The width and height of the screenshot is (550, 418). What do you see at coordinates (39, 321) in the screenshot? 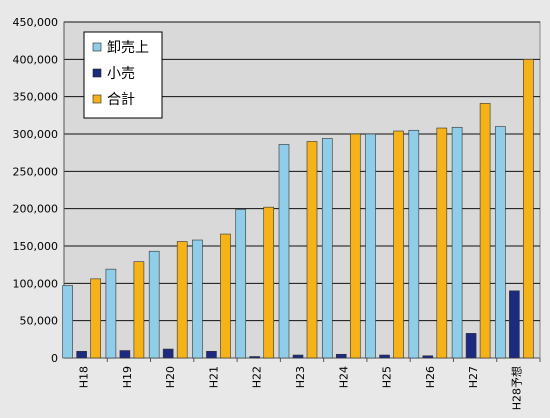
I see `y-tick-label: 50,000` at bounding box center [39, 321].